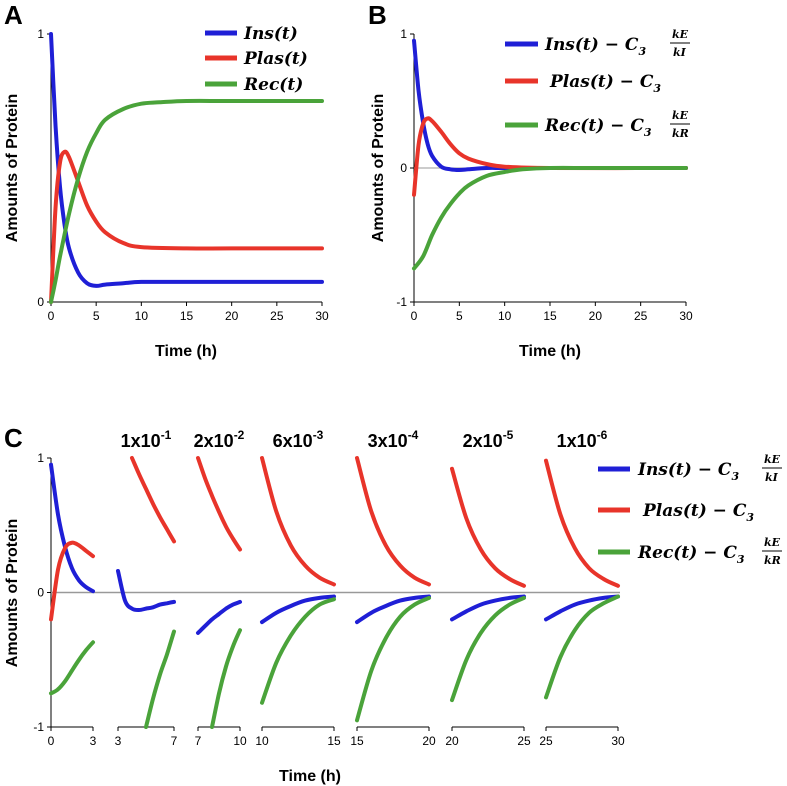  What do you see at coordinates (488, 527) in the screenshot?
I see `panel-c-segment-5-plas-line` at bounding box center [488, 527].